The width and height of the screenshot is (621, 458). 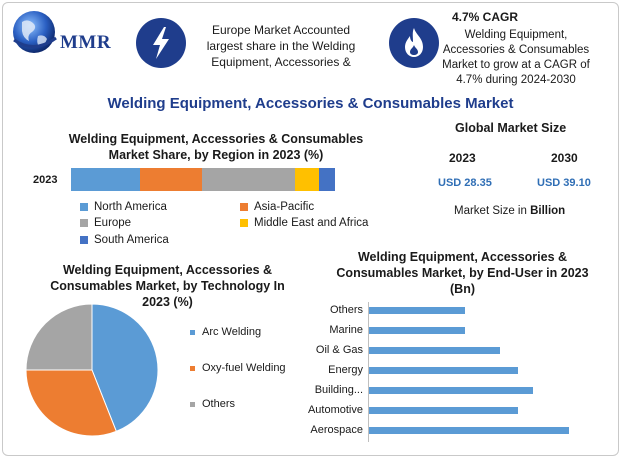 I want to click on pie-legend-others: Others, so click(x=212, y=404).